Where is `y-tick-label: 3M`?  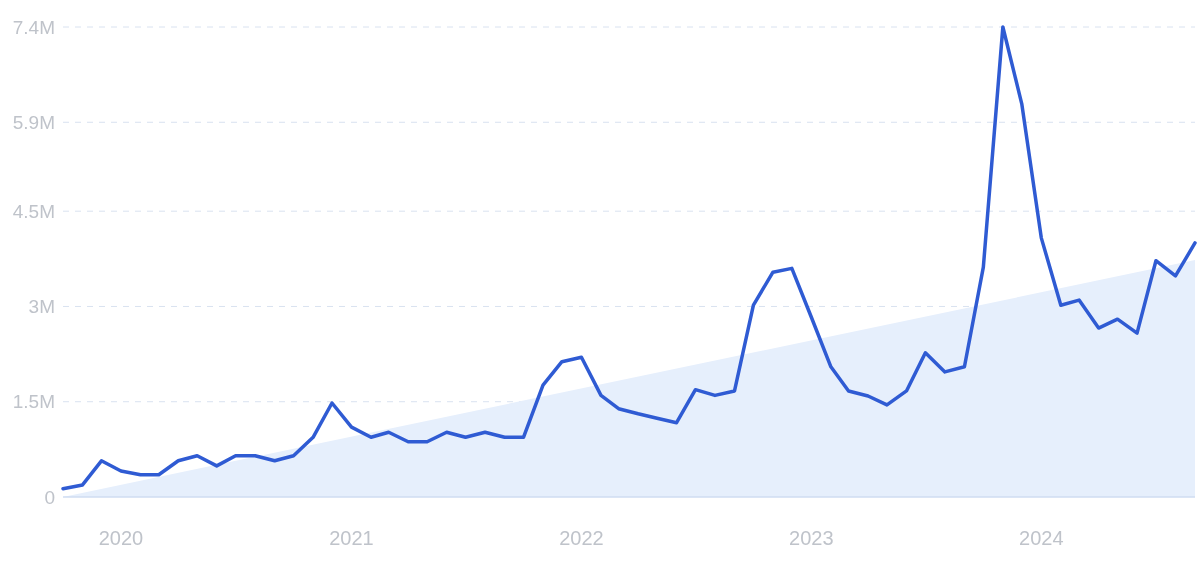
y-tick-label: 3M is located at coordinates (41, 307).